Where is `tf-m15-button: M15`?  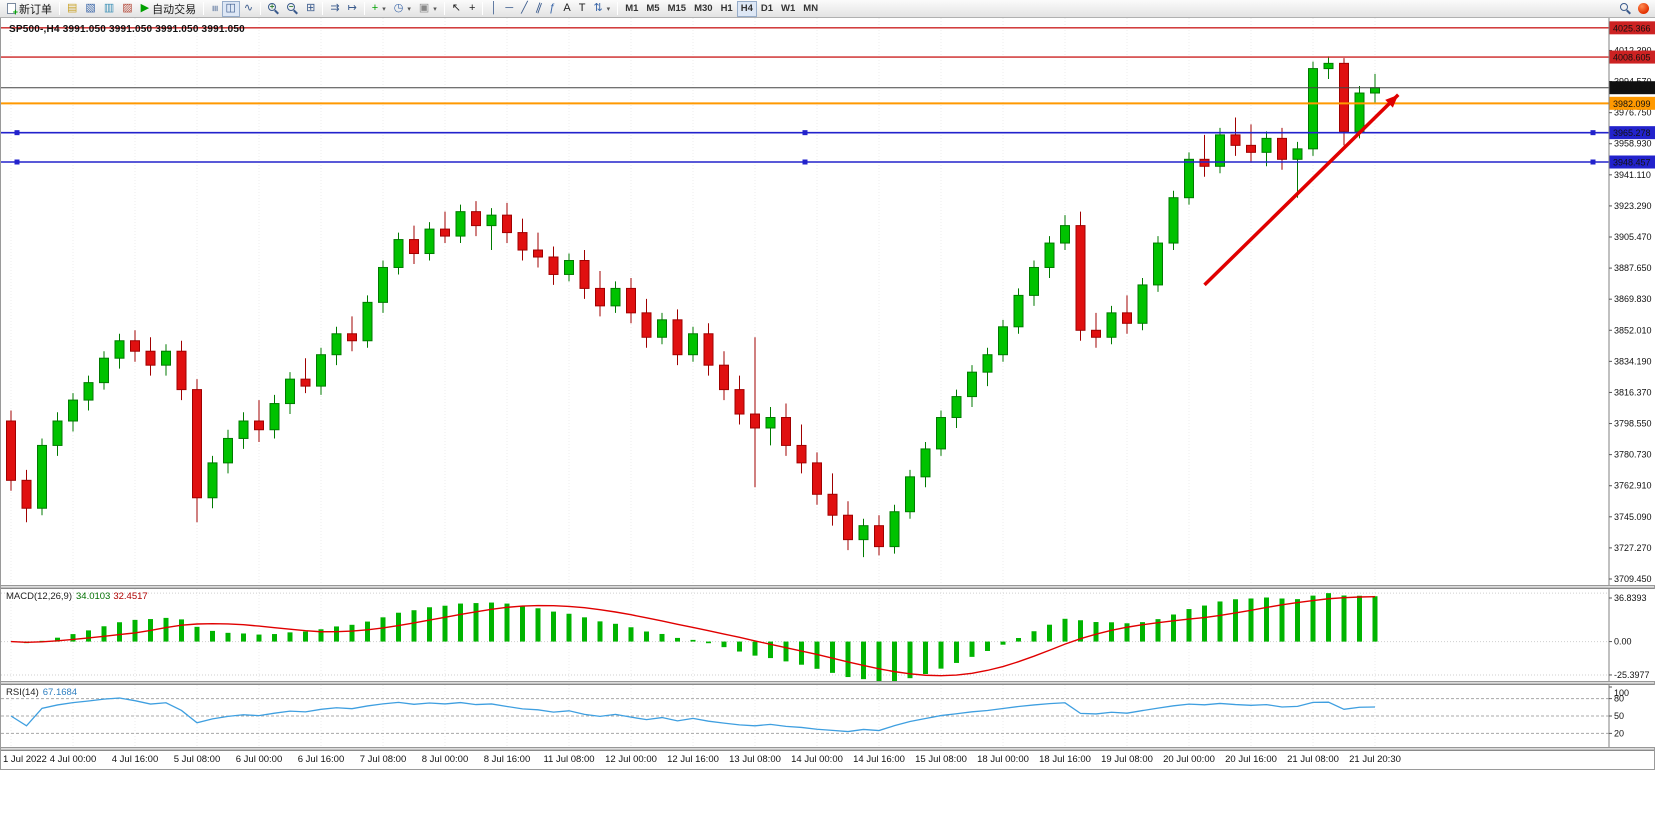
tf-m15-button: M15 is located at coordinates (677, 9).